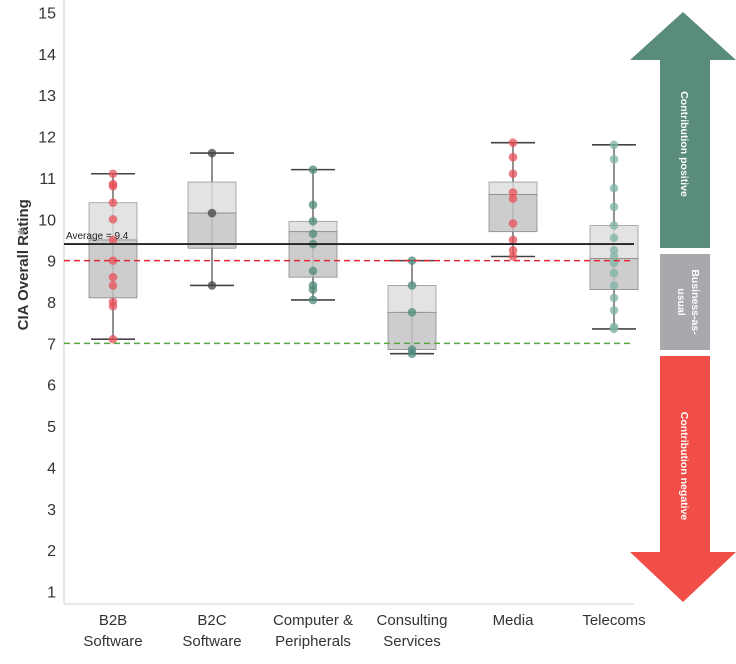 Image resolution: width=736 pixels, height=664 pixels. Describe the element at coordinates (47, 138) in the screenshot. I see `y-tick-label: 12` at that location.